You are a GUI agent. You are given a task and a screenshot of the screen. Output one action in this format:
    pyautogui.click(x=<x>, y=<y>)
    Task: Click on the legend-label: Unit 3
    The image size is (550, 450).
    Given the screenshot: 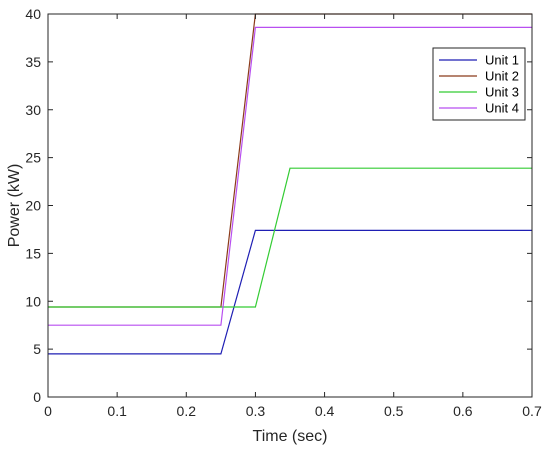 What is the action you would take?
    pyautogui.click(x=502, y=92)
    